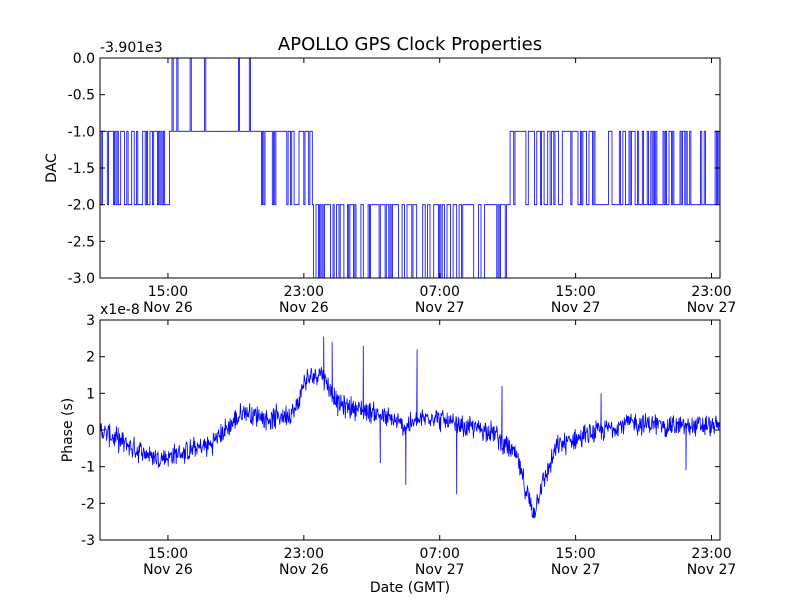 The width and height of the screenshot is (800, 600). I want to click on x-axis-label: Date (GMT), so click(410, 588).